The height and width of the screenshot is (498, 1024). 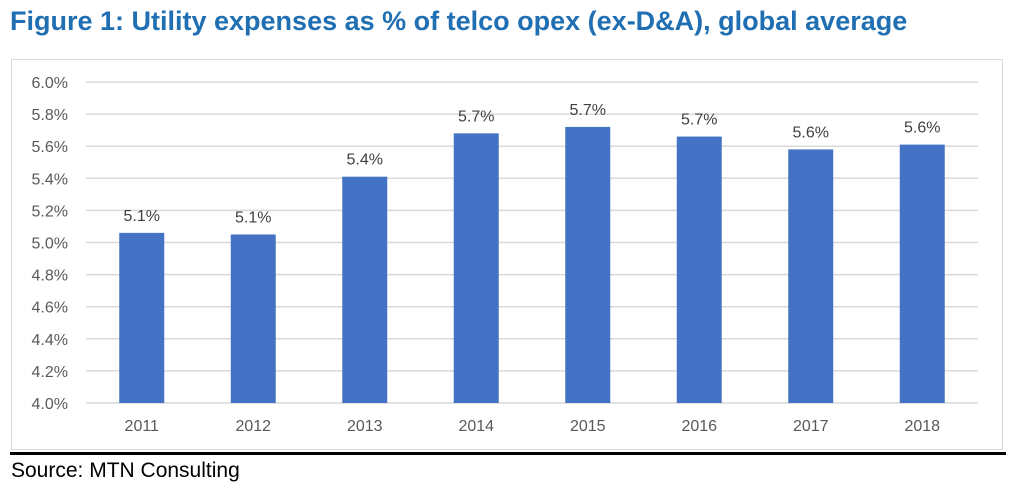 What do you see at coordinates (533, 426) in the screenshot?
I see `x-axis: 2011 2012 2013 2014 2015 2016 2017 2018` at bounding box center [533, 426].